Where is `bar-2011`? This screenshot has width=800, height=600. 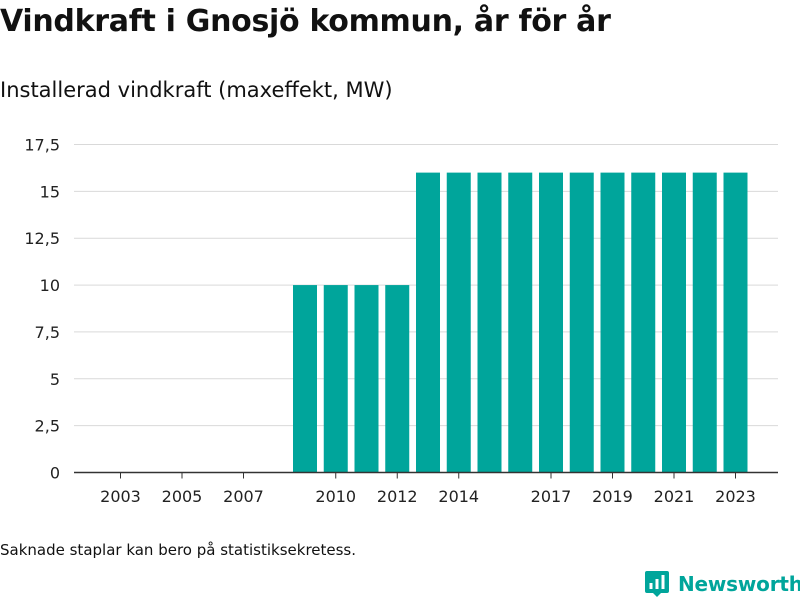 bar-2011 is located at coordinates (366, 379).